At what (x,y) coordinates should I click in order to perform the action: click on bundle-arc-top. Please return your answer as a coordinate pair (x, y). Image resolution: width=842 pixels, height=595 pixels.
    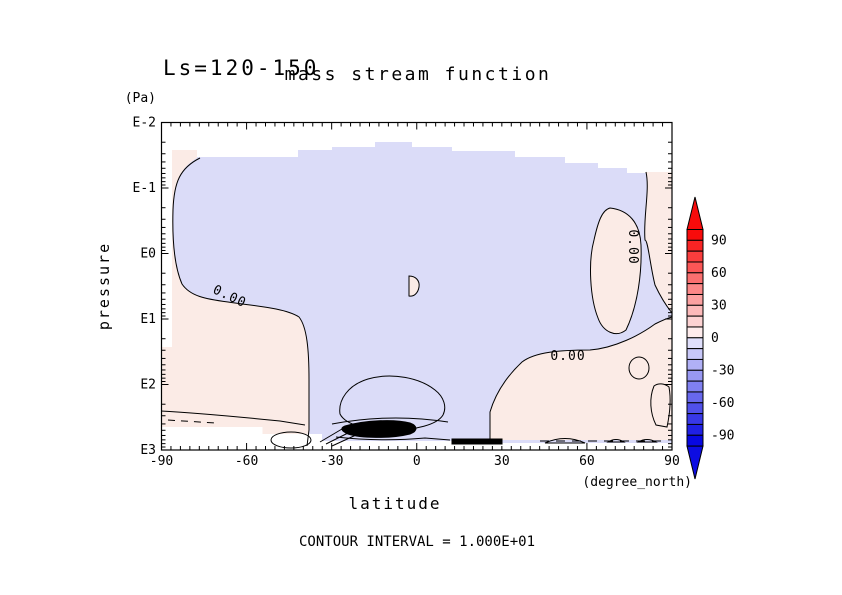
    Looking at the image, I should click on (390, 421).